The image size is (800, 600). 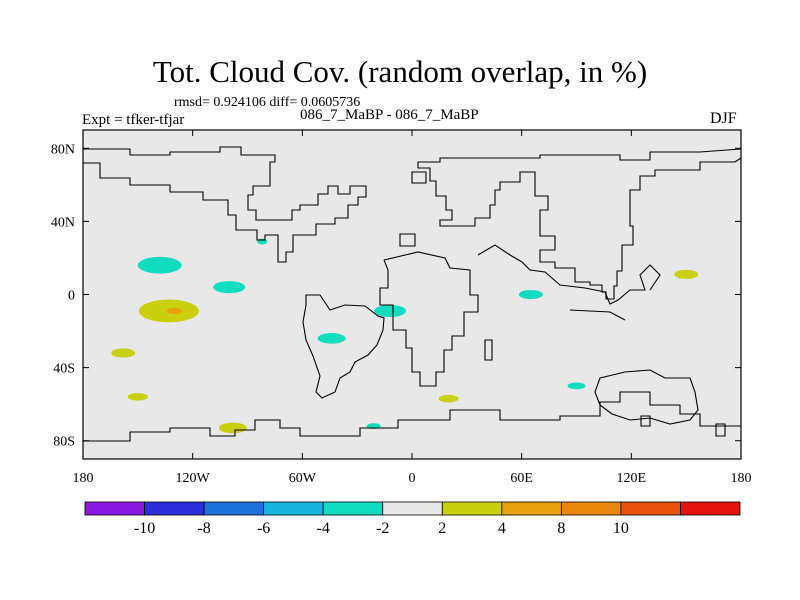 What do you see at coordinates (144, 528) in the screenshot?
I see `colorbar-label: -10` at bounding box center [144, 528].